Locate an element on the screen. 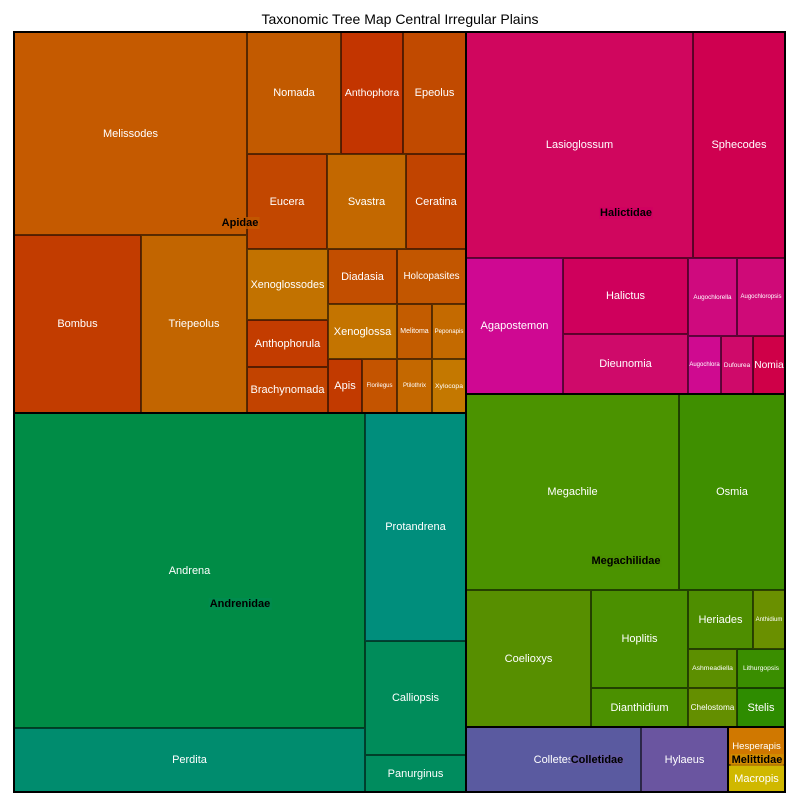  cell-label: Florilegus is located at coordinates (379, 386).